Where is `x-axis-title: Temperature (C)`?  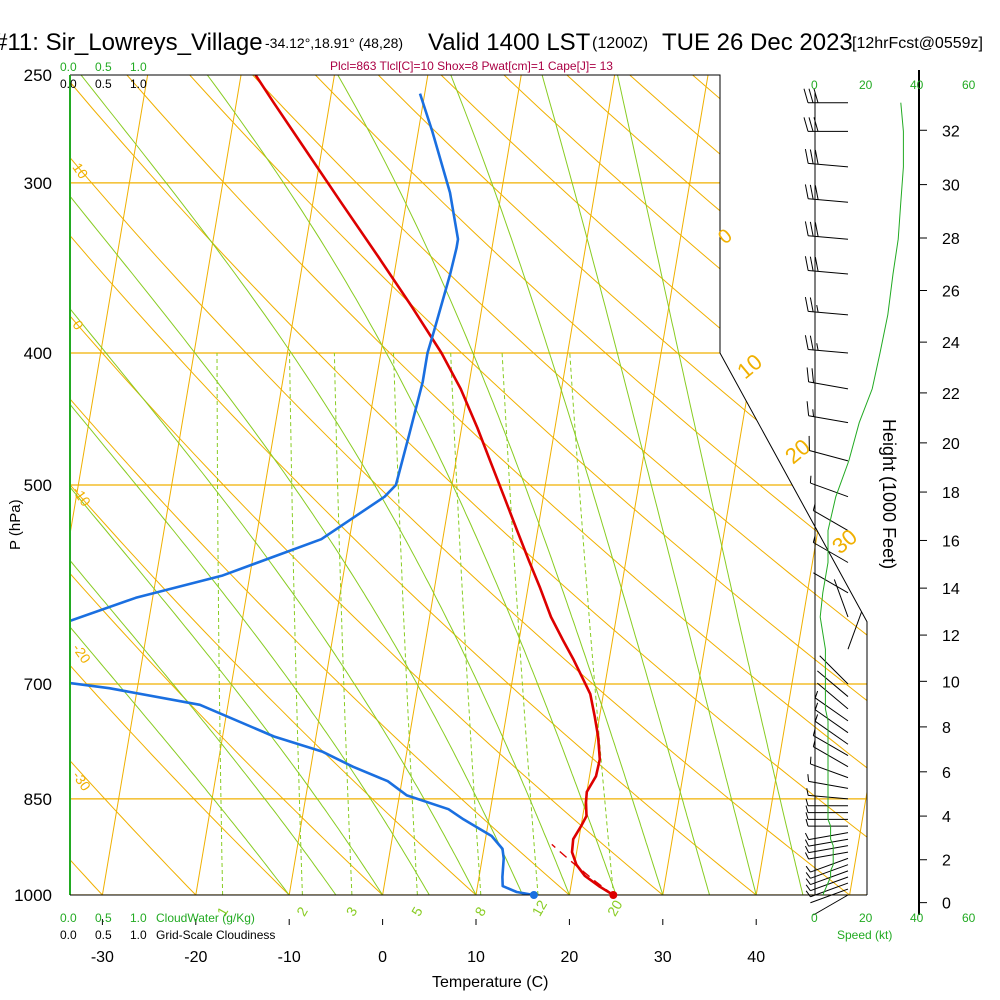 x-axis-title: Temperature (C) is located at coordinates (490, 982).